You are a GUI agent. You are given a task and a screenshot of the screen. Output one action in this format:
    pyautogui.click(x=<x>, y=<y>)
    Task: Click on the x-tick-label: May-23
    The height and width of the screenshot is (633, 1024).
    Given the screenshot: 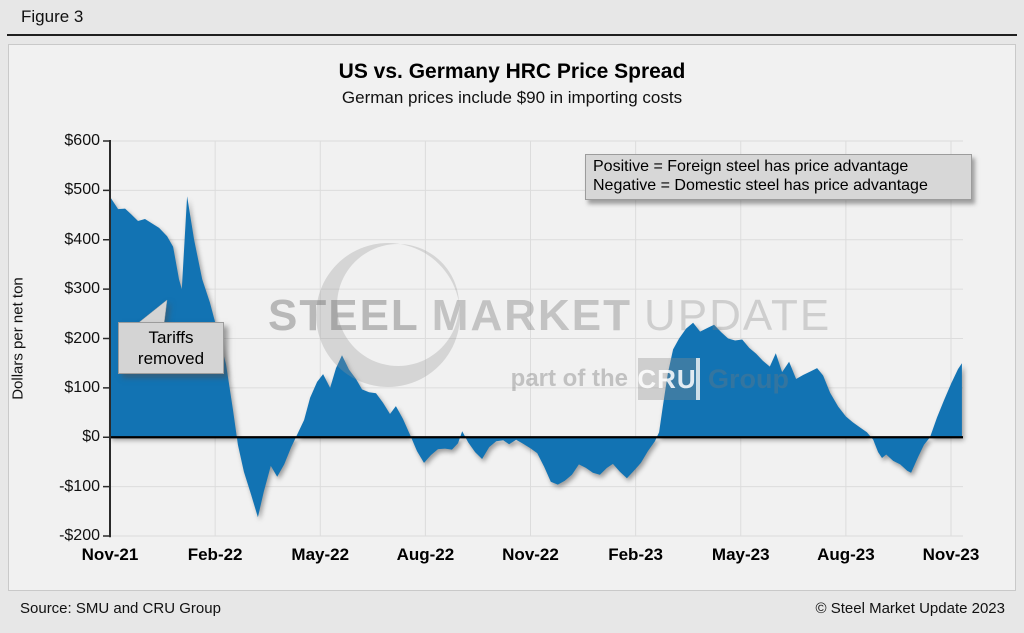 What is the action you would take?
    pyautogui.click(x=740, y=554)
    